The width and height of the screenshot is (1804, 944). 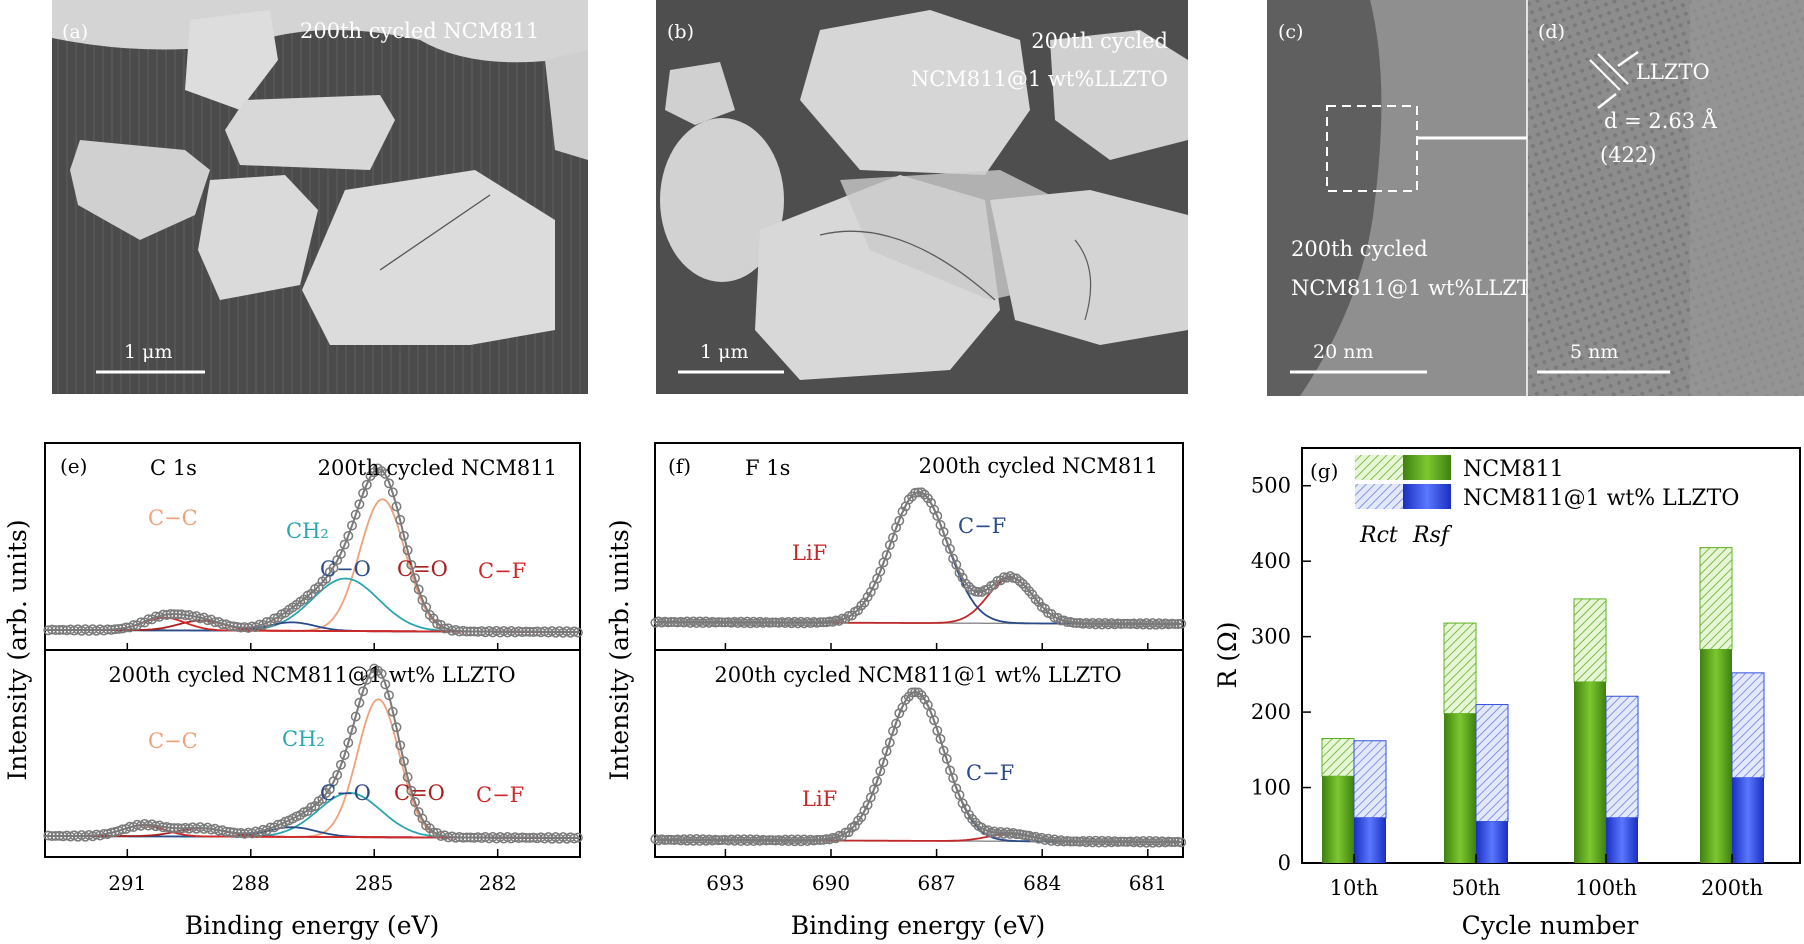 I want to click on xps-f1s-x-ticks: 681 684 687 690 693, so click(x=936, y=769).